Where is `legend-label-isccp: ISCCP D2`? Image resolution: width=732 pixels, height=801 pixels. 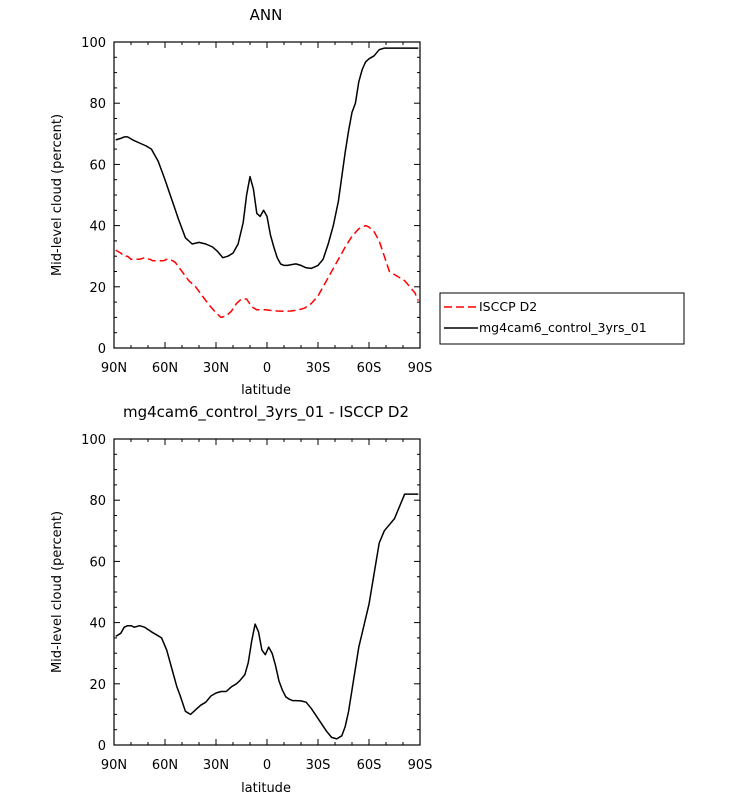
legend-label-isccp: ISCCP D2 is located at coordinates (508, 306).